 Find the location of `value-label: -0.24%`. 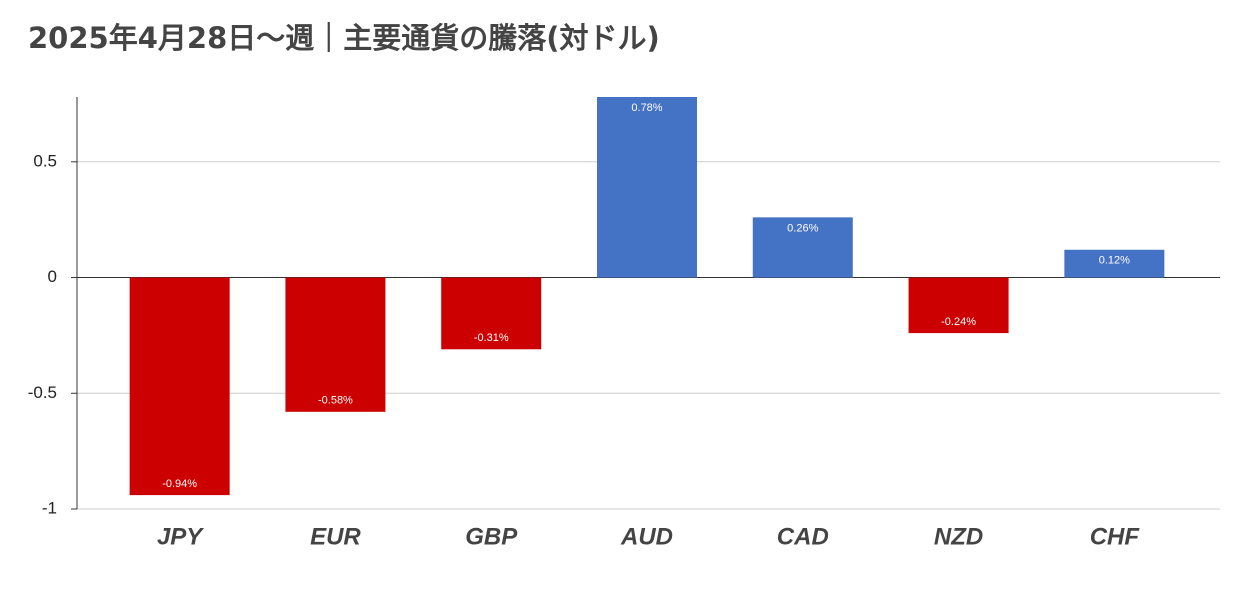

value-label: -0.24% is located at coordinates (958, 322).